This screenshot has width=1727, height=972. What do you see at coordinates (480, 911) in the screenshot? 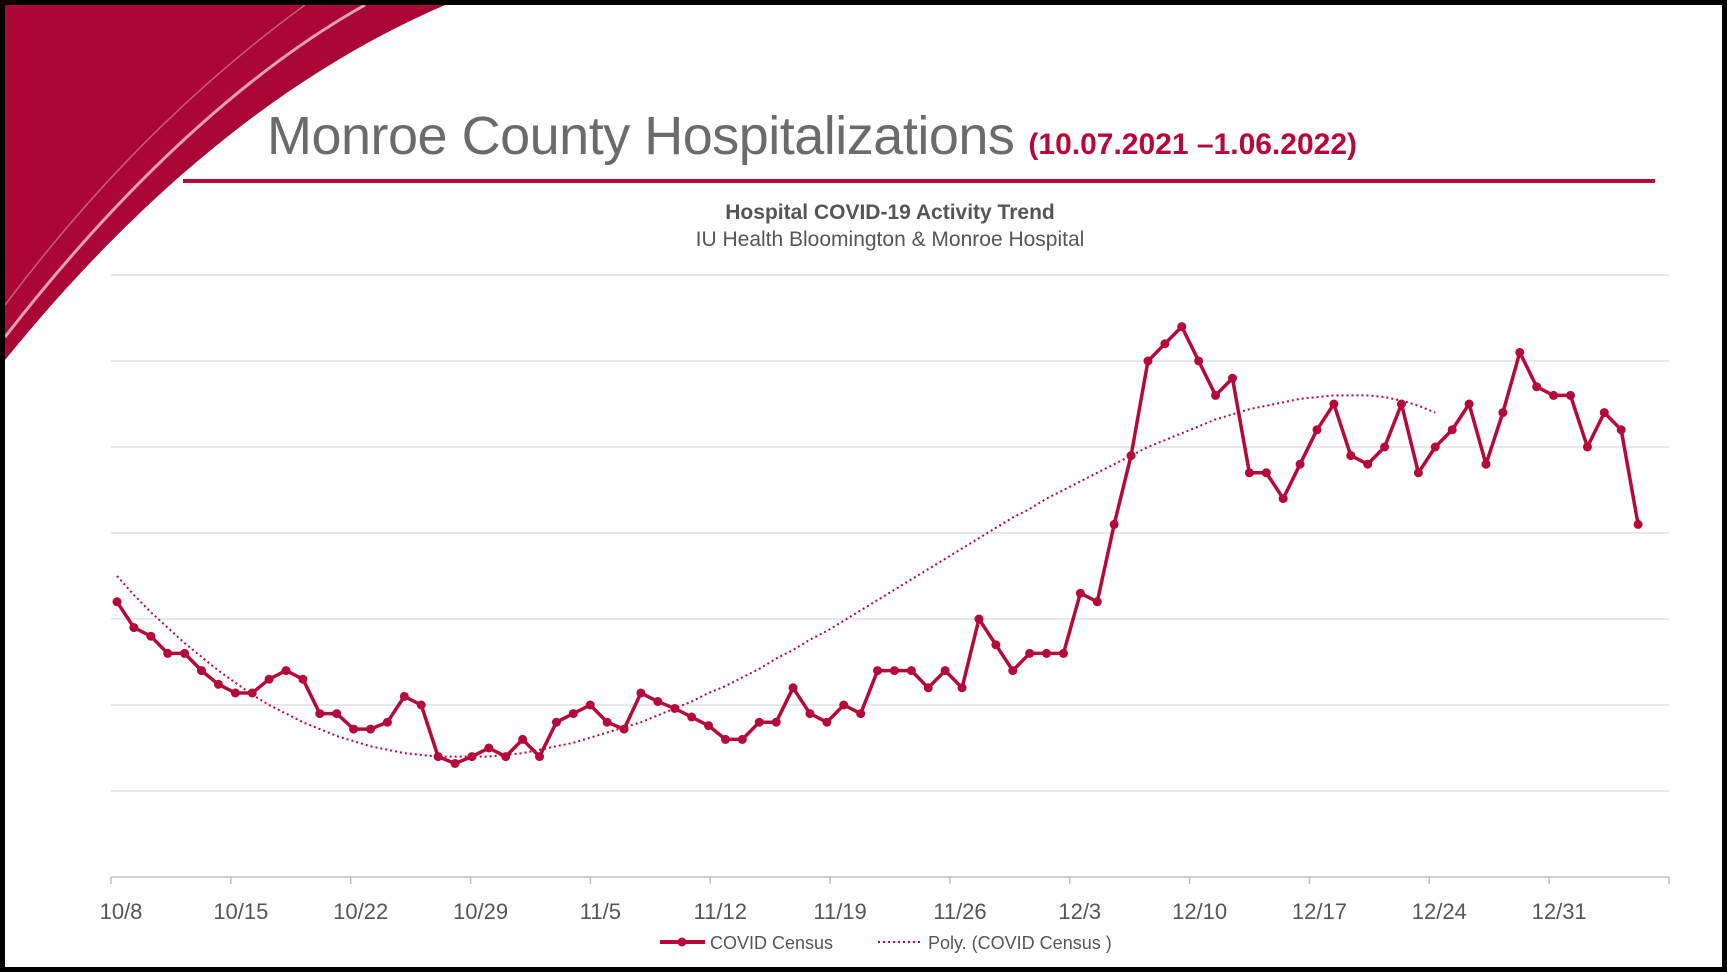
I see `x-tick-label: 10/29` at bounding box center [480, 911].